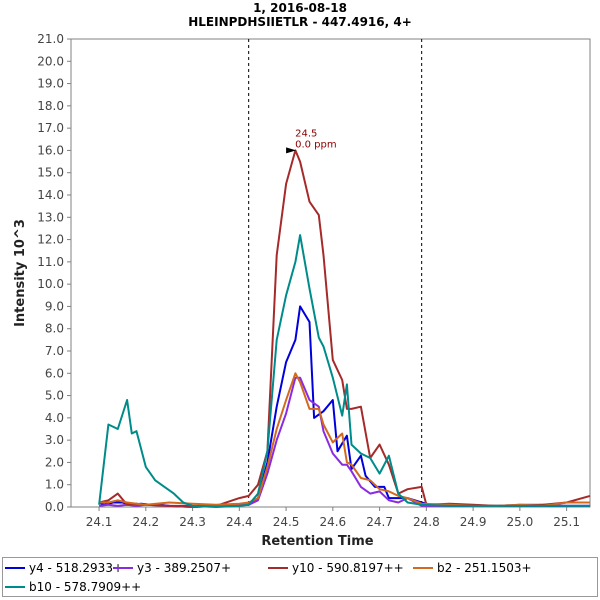 The image size is (600, 600). Describe the element at coordinates (50, 128) in the screenshot. I see `y-tick-label: 17.0` at that location.